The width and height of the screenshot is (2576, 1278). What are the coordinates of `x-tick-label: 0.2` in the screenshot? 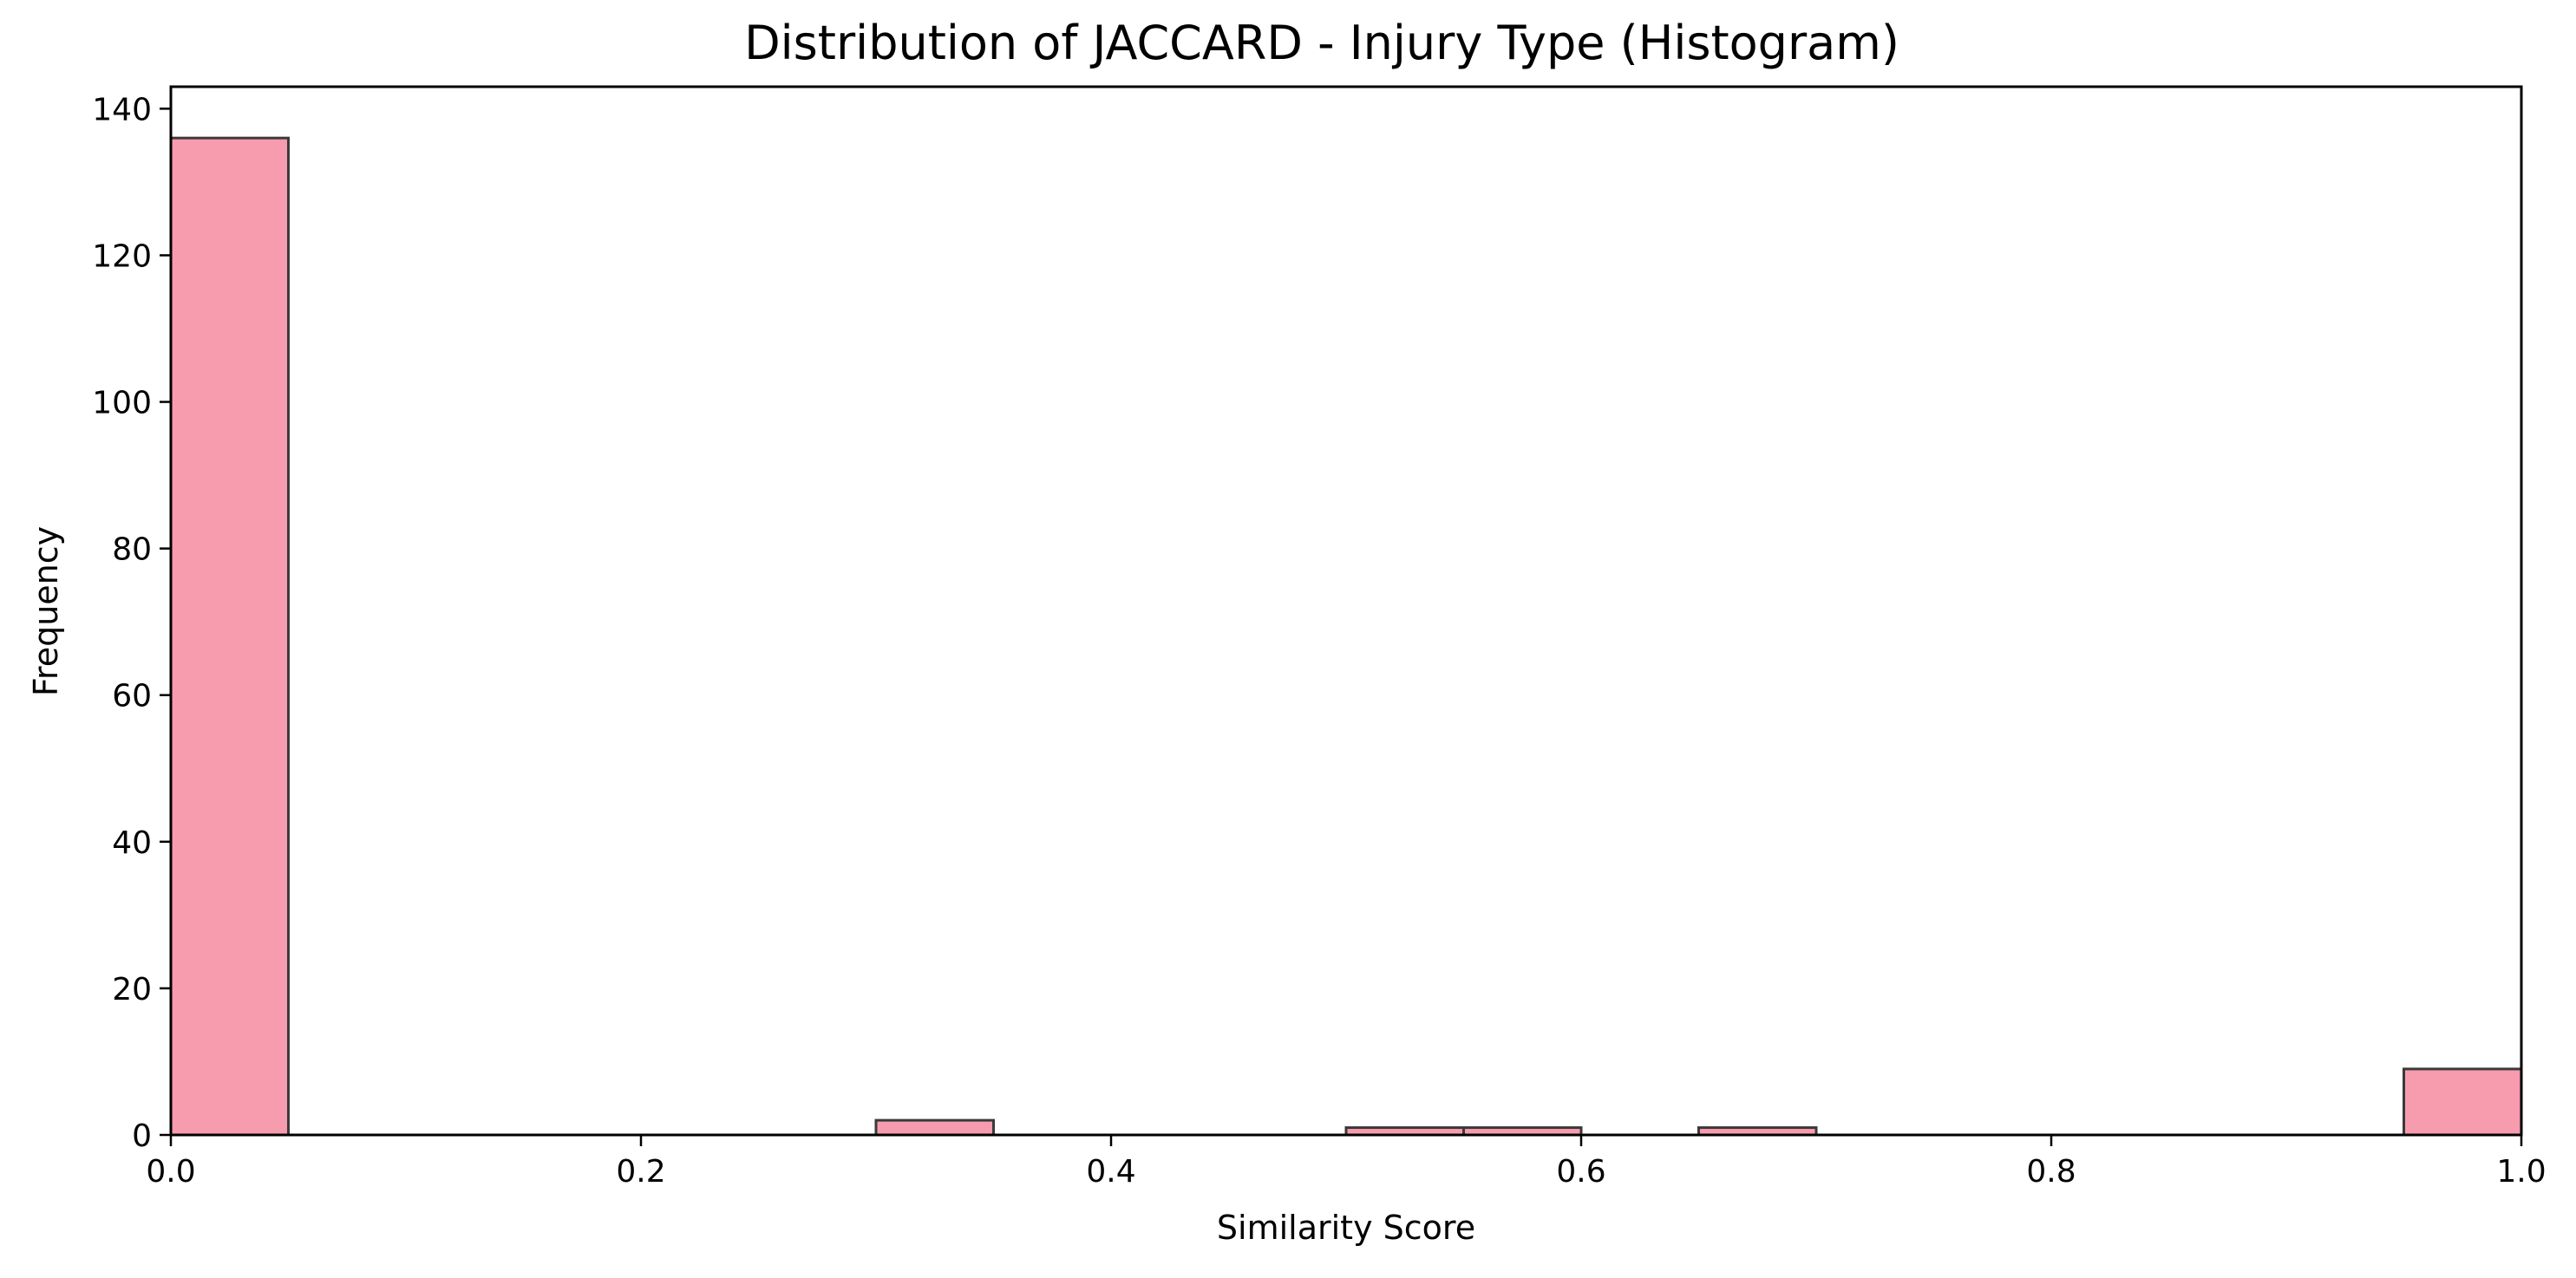 It's located at (640, 1172).